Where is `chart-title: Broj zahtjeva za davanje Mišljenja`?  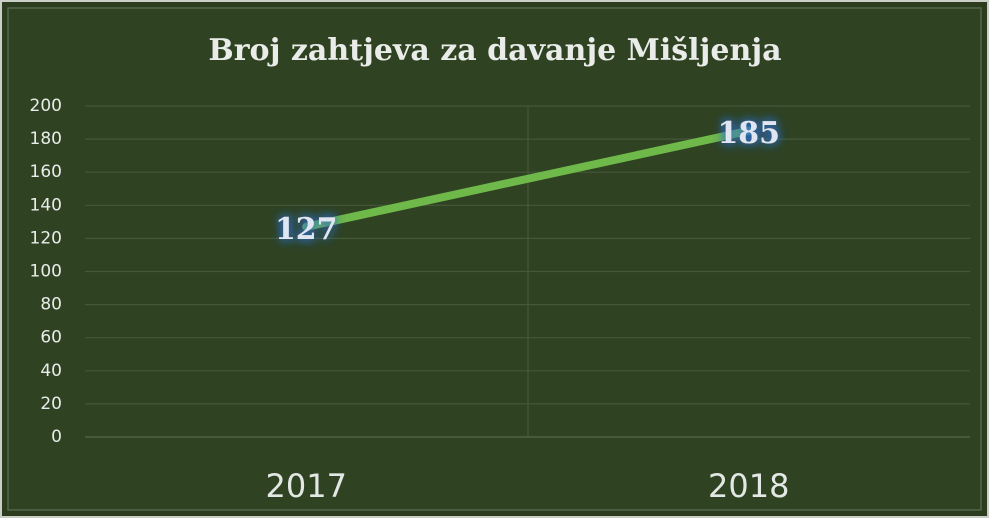 chart-title: Broj zahtjeva za davanje Mišljenja is located at coordinates (494, 50).